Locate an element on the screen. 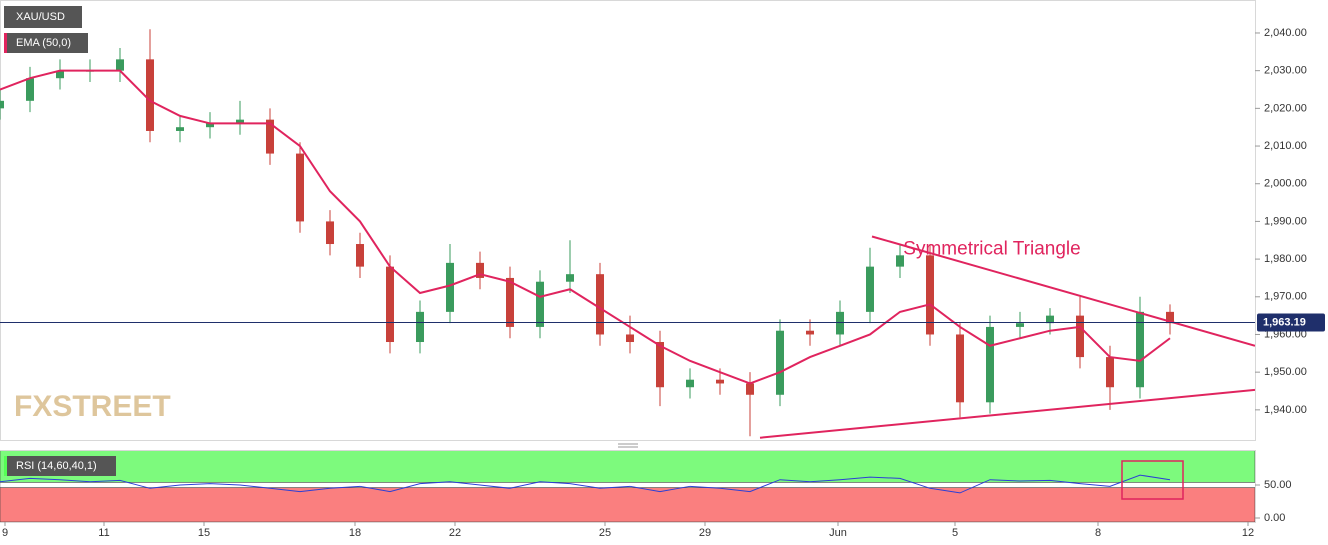 Image resolution: width=1328 pixels, height=545 pixels. x-tick-label: 22 is located at coordinates (455, 533).